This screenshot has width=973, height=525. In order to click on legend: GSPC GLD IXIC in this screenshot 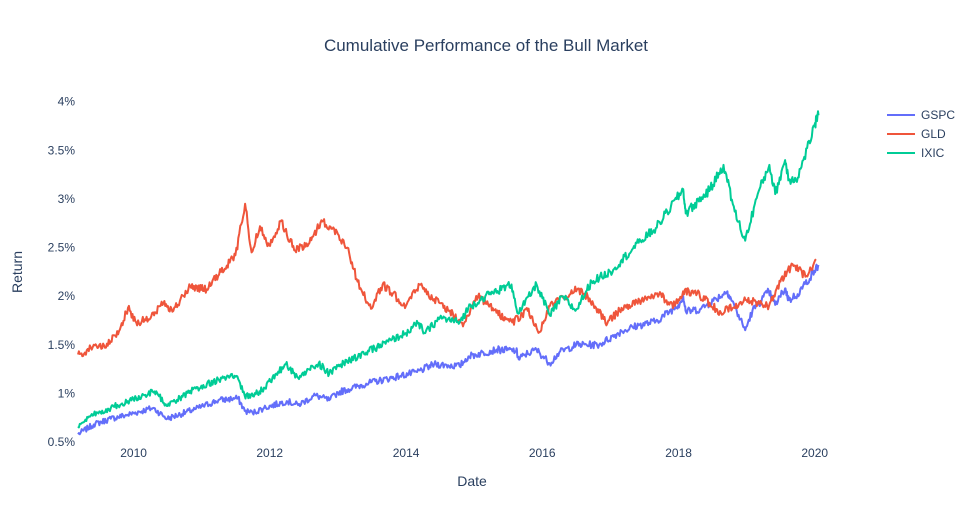, I will do `click(921, 134)`.